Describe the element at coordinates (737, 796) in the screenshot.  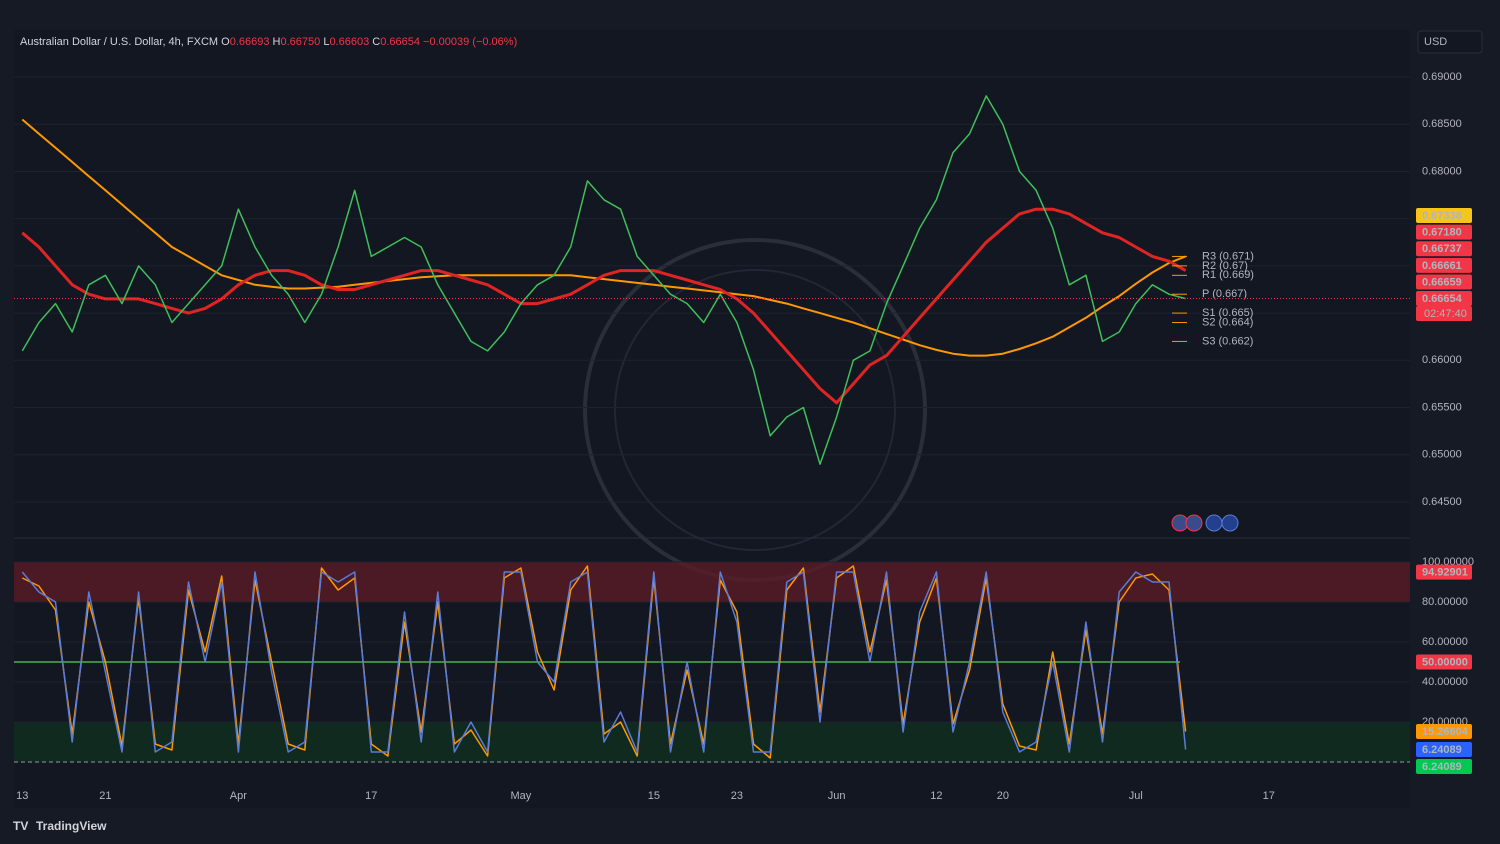
I see `x-tick-label: 23` at that location.